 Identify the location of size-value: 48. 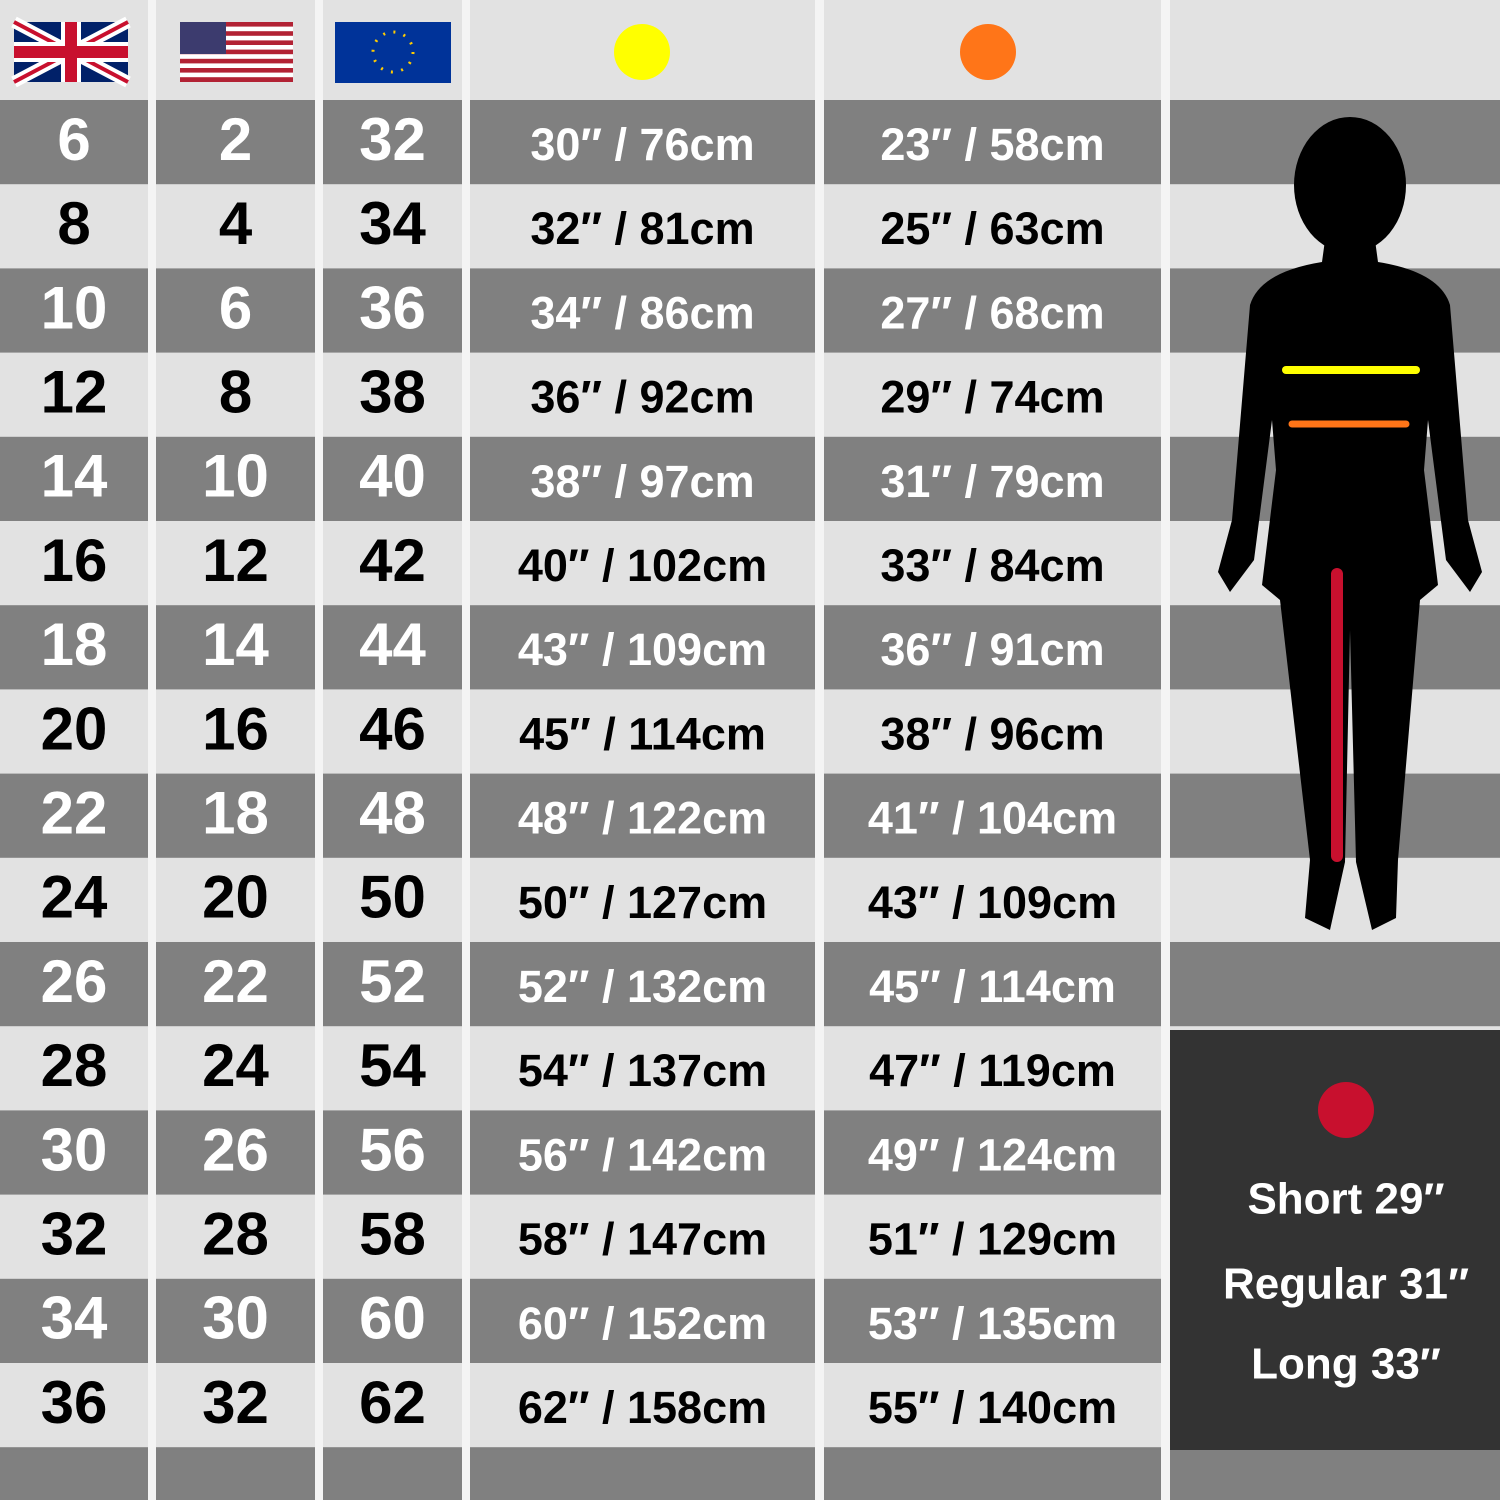
(392, 813).